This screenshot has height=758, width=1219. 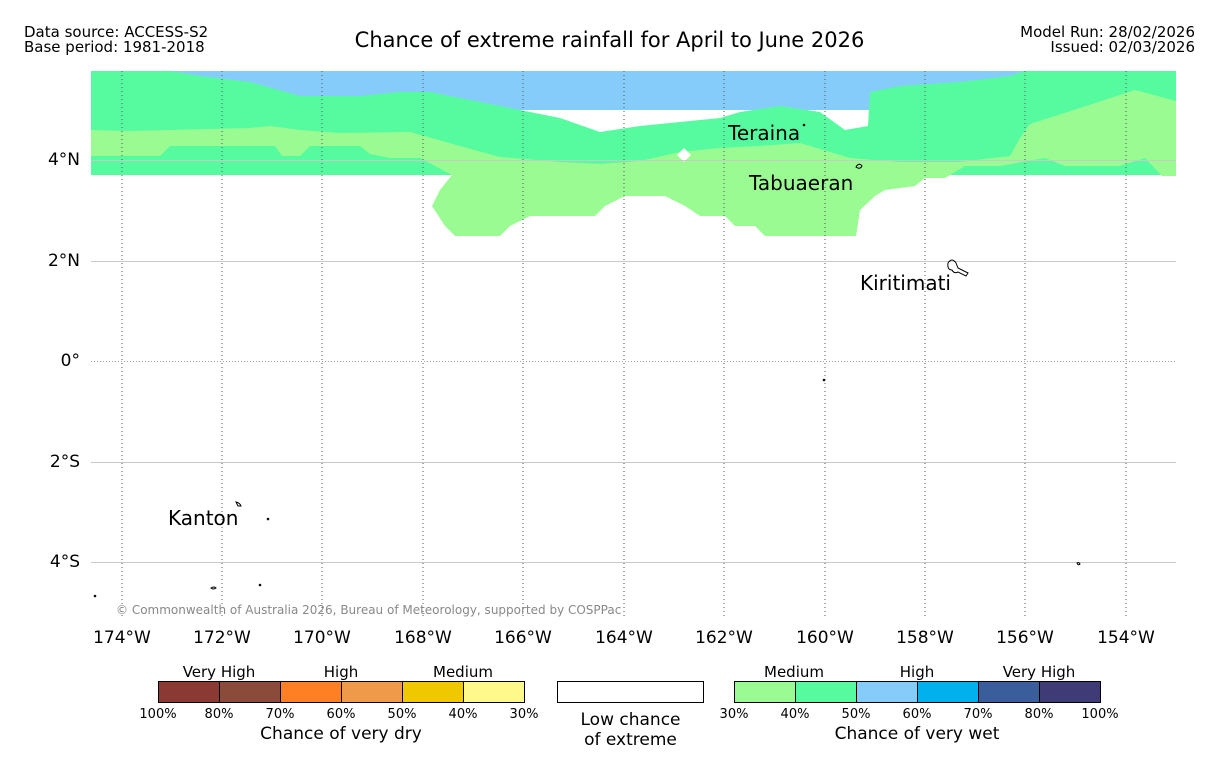 I want to click on region-medium-high-wet, so click(x=633, y=123).